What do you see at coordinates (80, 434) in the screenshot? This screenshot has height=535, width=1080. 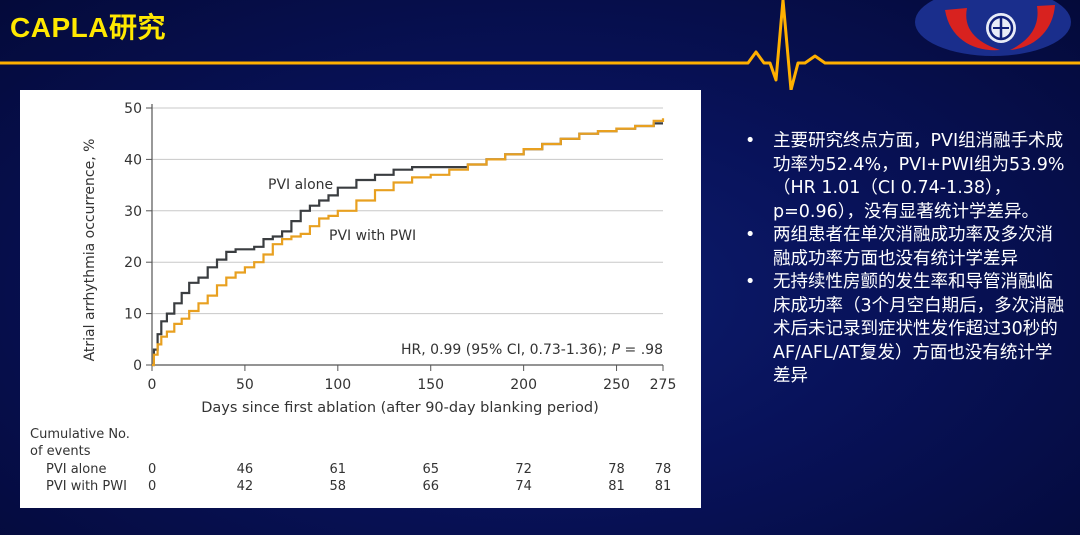 I see `cumulative-events-title-line-1: Cumulative No.` at bounding box center [80, 434].